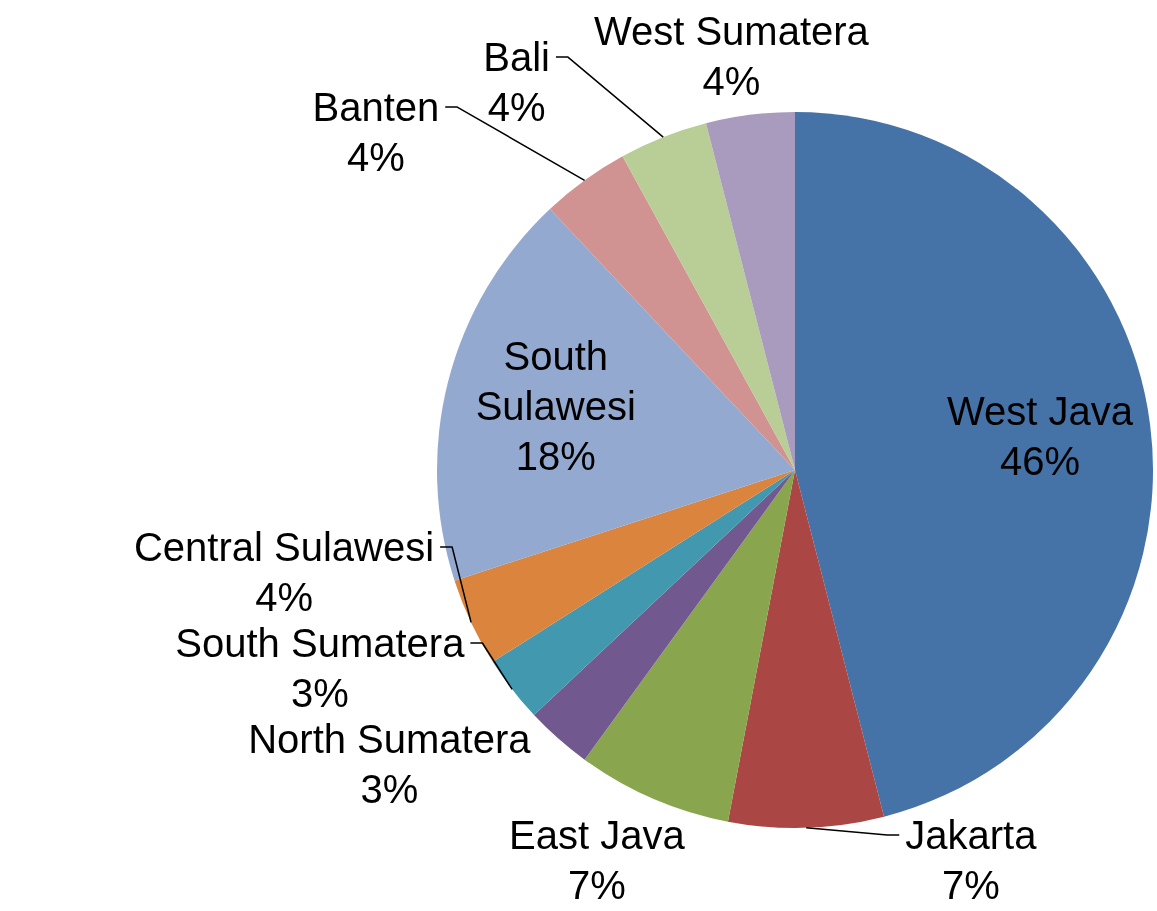  Describe the element at coordinates (376, 107) in the screenshot. I see `slice-label: Banten` at that location.